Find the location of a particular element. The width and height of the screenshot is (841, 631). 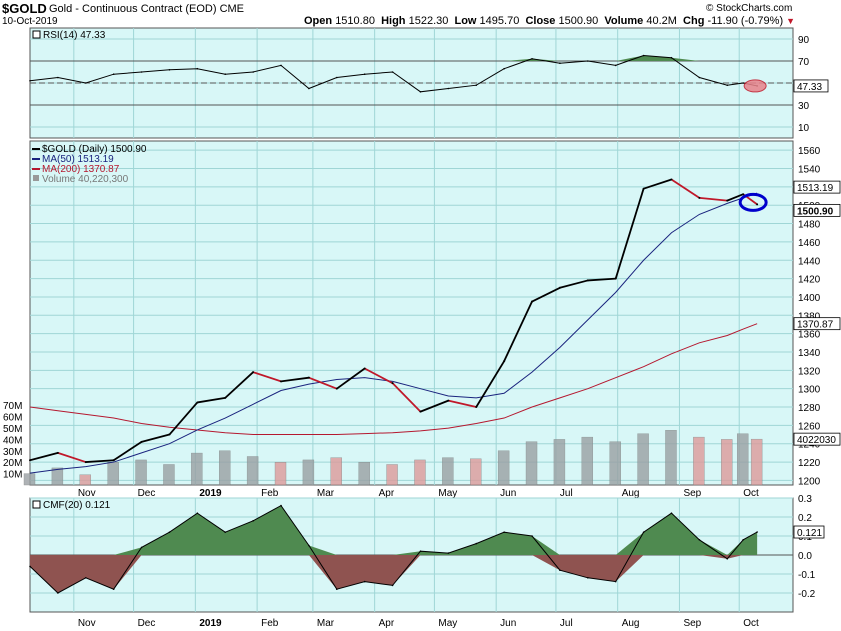

price-x-tick-label: Aug is located at coordinates (631, 493).